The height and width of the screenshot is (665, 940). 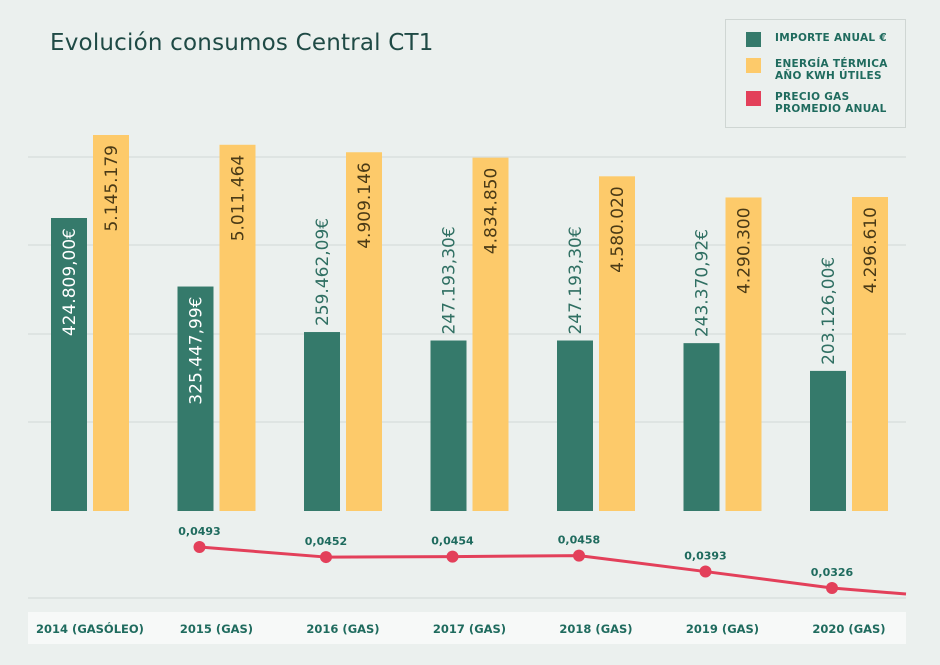 I want to click on bar-label-importe-3: 247.193,30€, so click(x=450, y=280).